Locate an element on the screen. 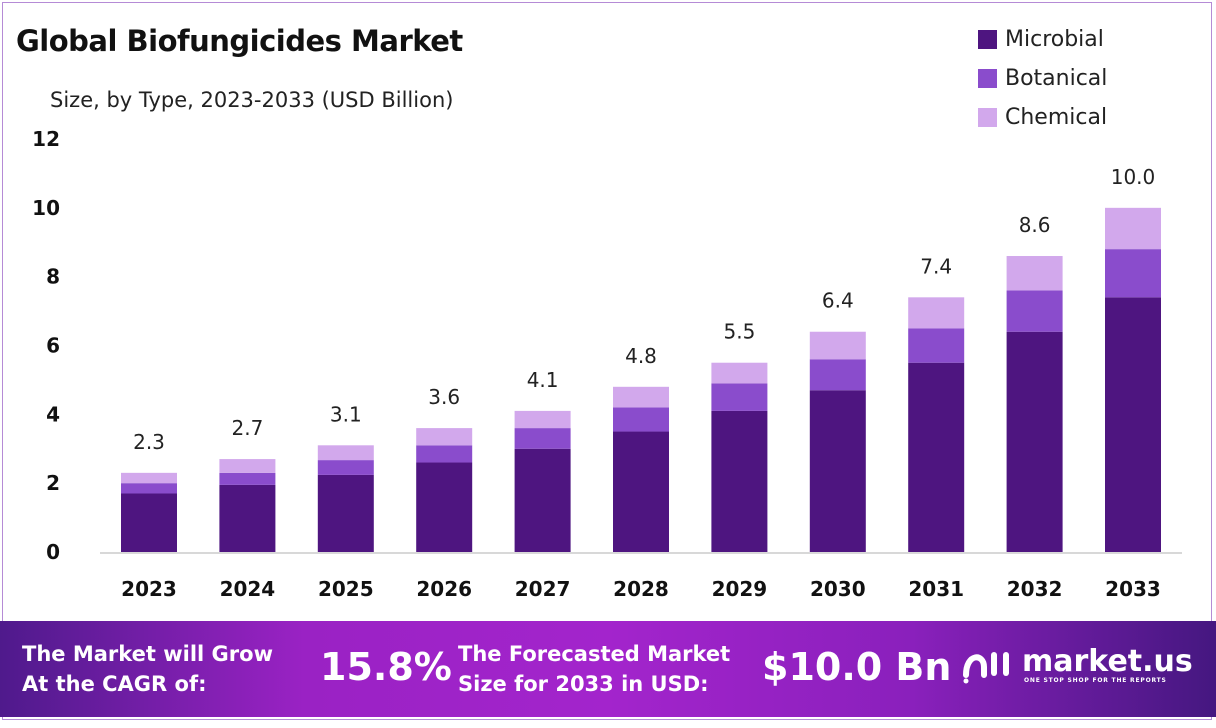 Image resolution: width=1216 pixels, height=728 pixels. x-tick-label: 2026 is located at coordinates (444, 589).